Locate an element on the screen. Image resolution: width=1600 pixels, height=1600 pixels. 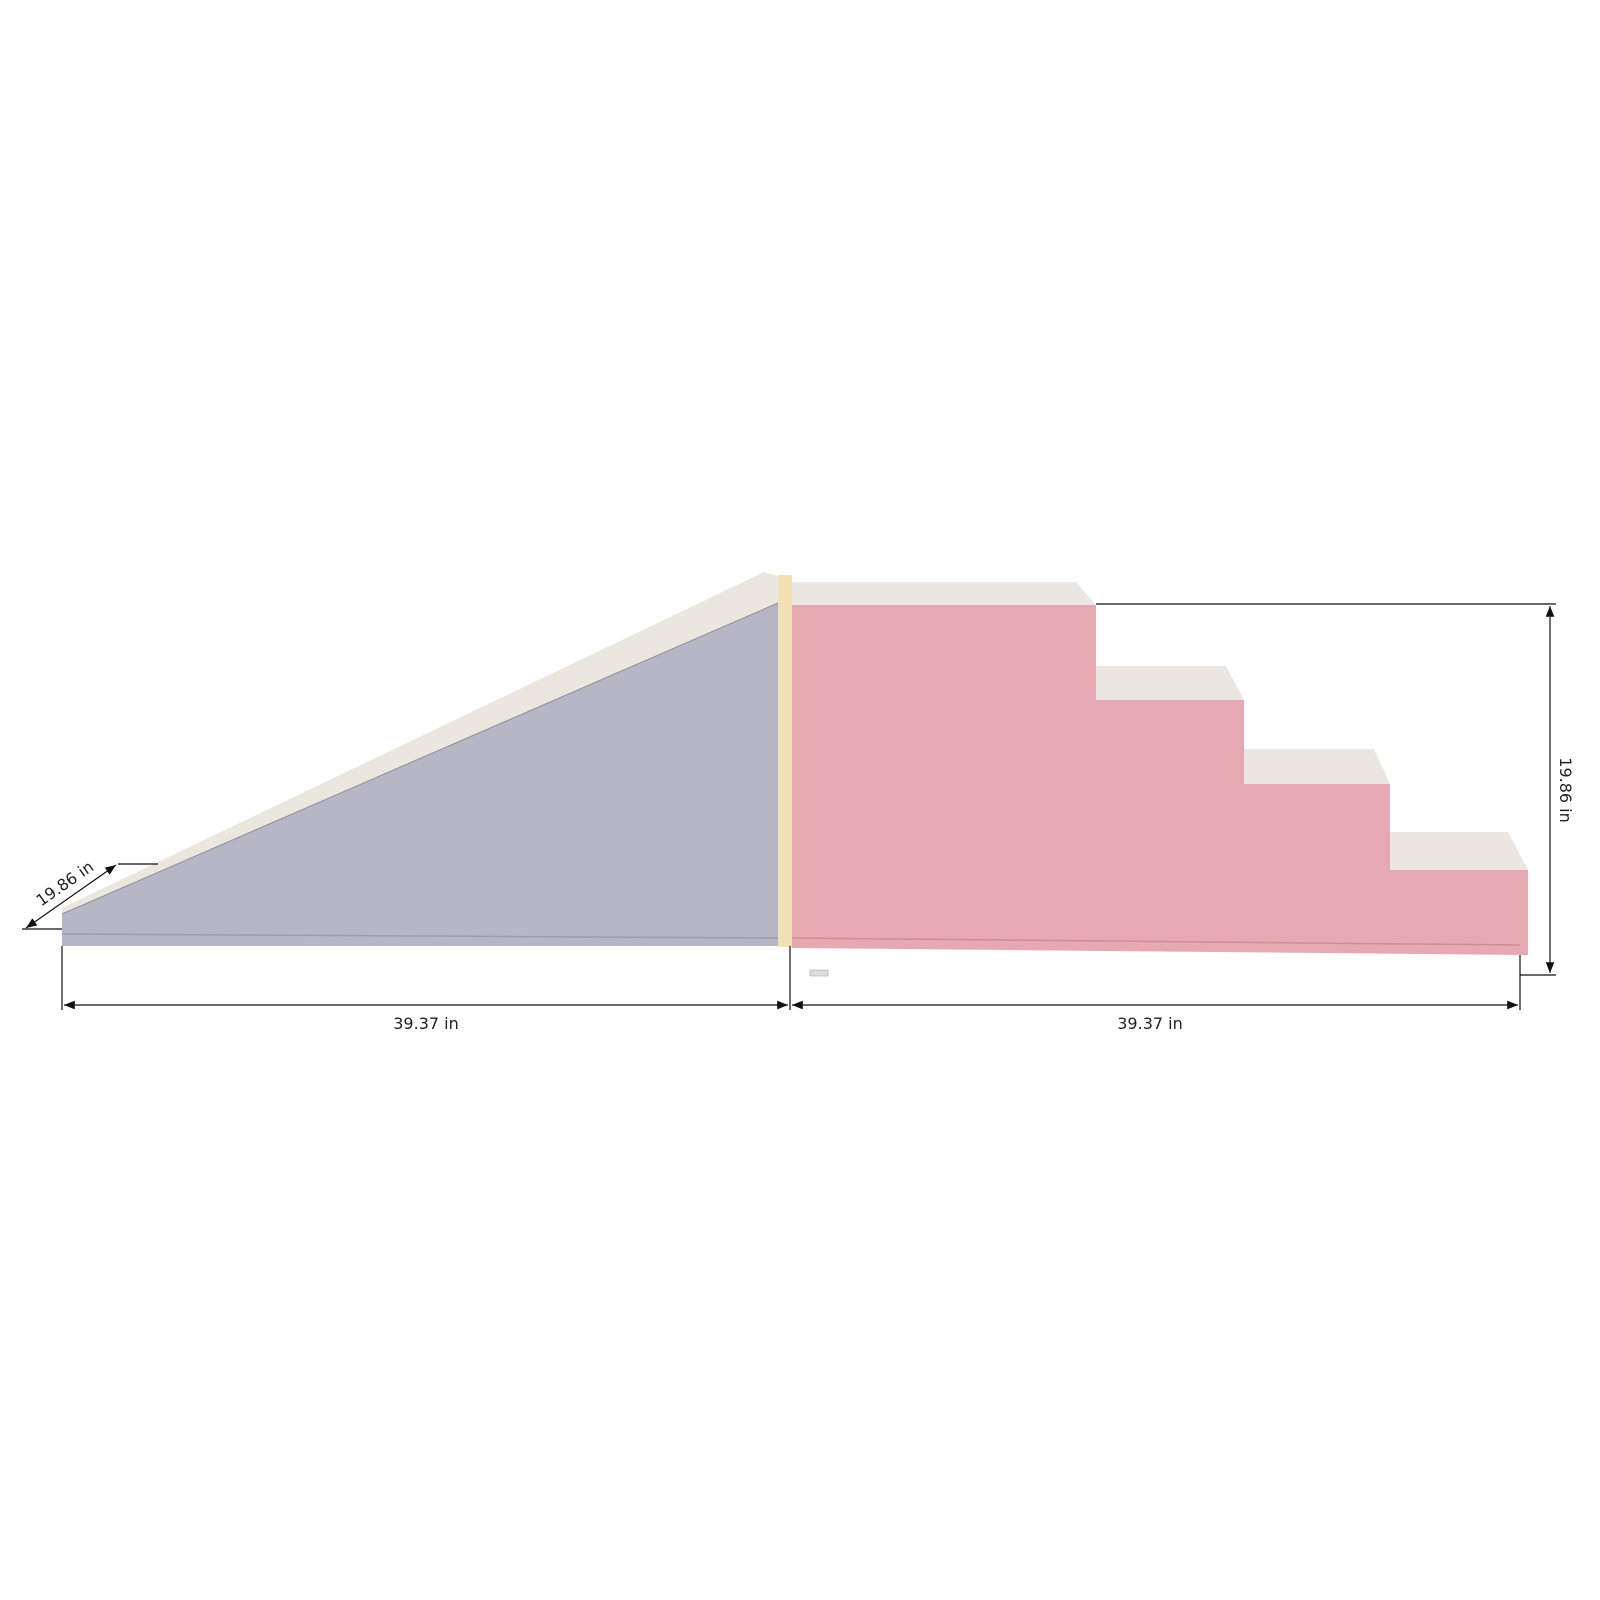
stairs-side-face is located at coordinates (1160, 780).